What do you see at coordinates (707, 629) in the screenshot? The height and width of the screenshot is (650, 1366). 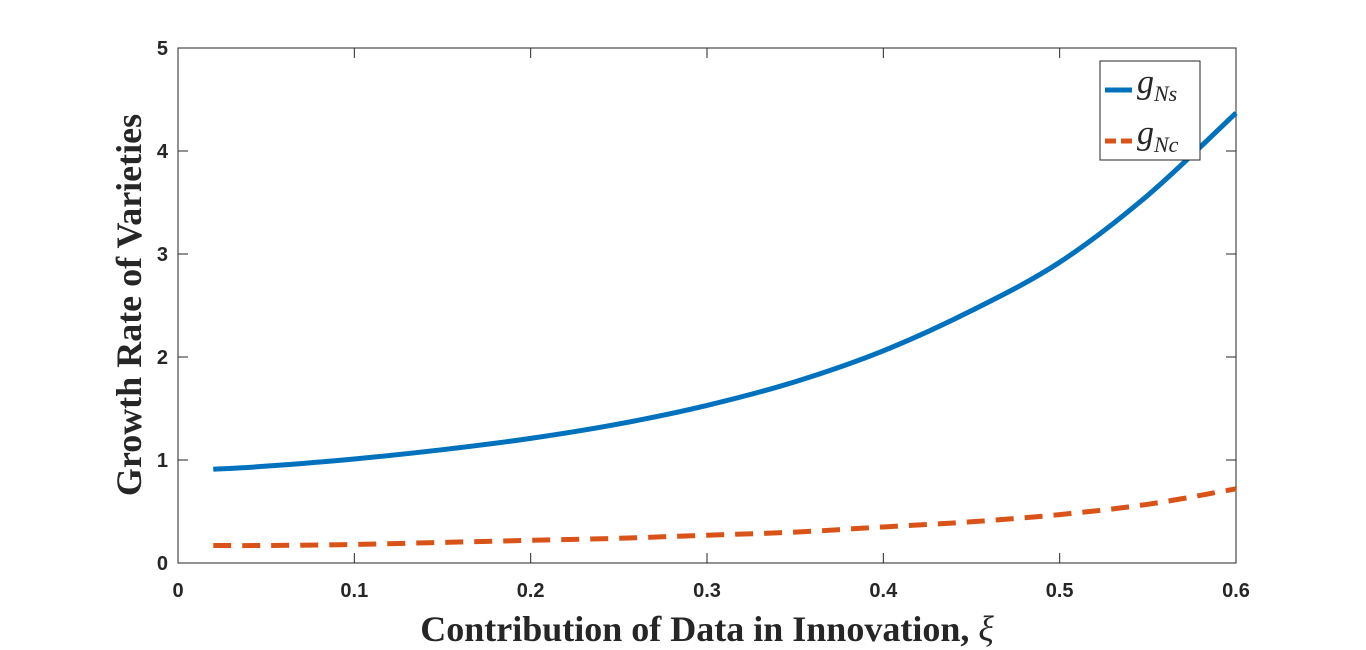 I see `x-axis-label: Contribution of Data in Innovation, ξ` at bounding box center [707, 629].